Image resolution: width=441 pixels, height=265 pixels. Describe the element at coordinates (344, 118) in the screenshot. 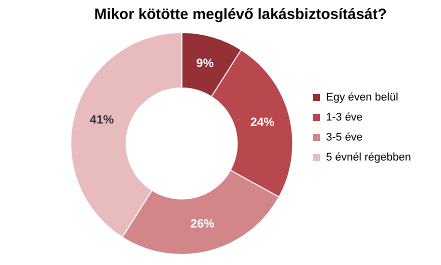

I see `legend-label: 1-3 éve` at that location.